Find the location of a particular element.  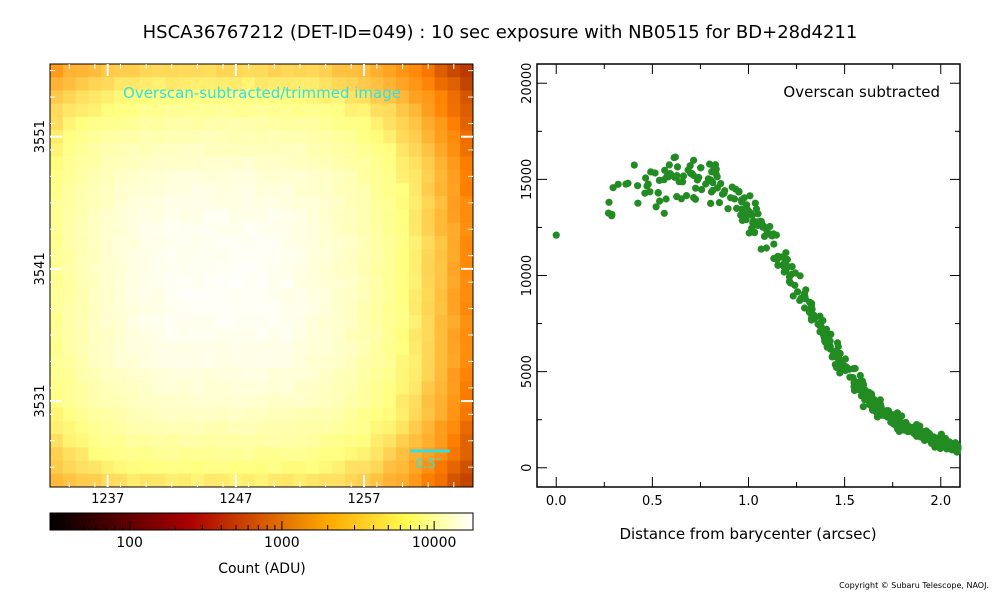

scatter-x-tick-label: 0.5 is located at coordinates (652, 501).